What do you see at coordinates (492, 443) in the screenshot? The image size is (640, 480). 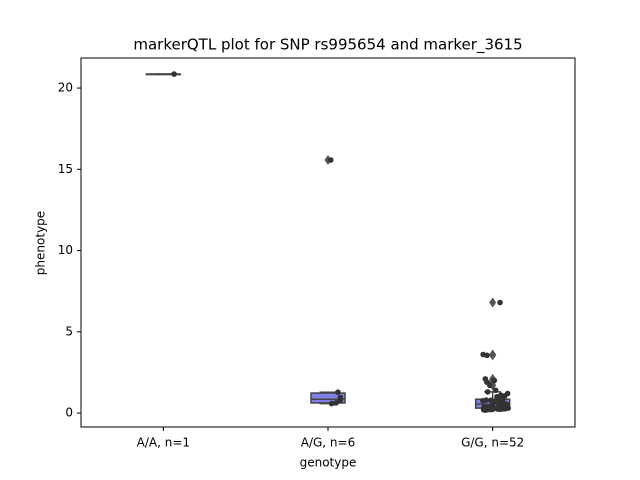 I see `x-tick-label: G/G, n=52` at bounding box center [492, 443].